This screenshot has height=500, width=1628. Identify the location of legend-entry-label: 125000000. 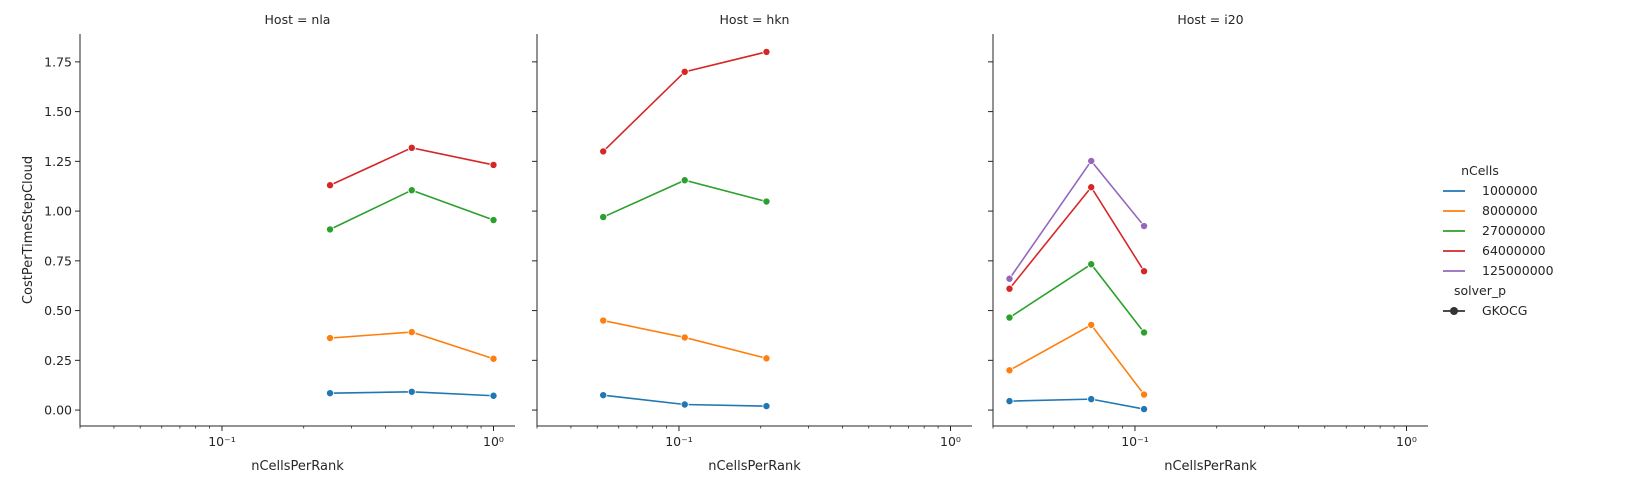
(1518, 270).